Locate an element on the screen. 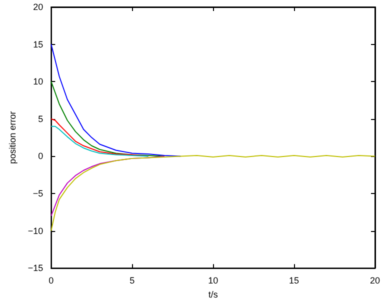 The height and width of the screenshot is (304, 383). y-tick-label: 10 is located at coordinates (38, 81).